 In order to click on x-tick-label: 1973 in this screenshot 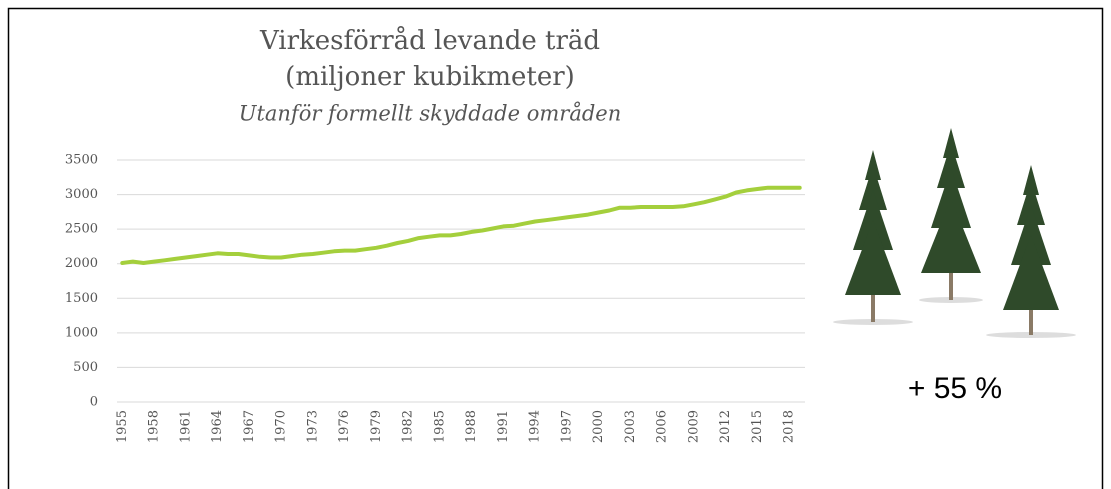, I will do `click(312, 426)`.